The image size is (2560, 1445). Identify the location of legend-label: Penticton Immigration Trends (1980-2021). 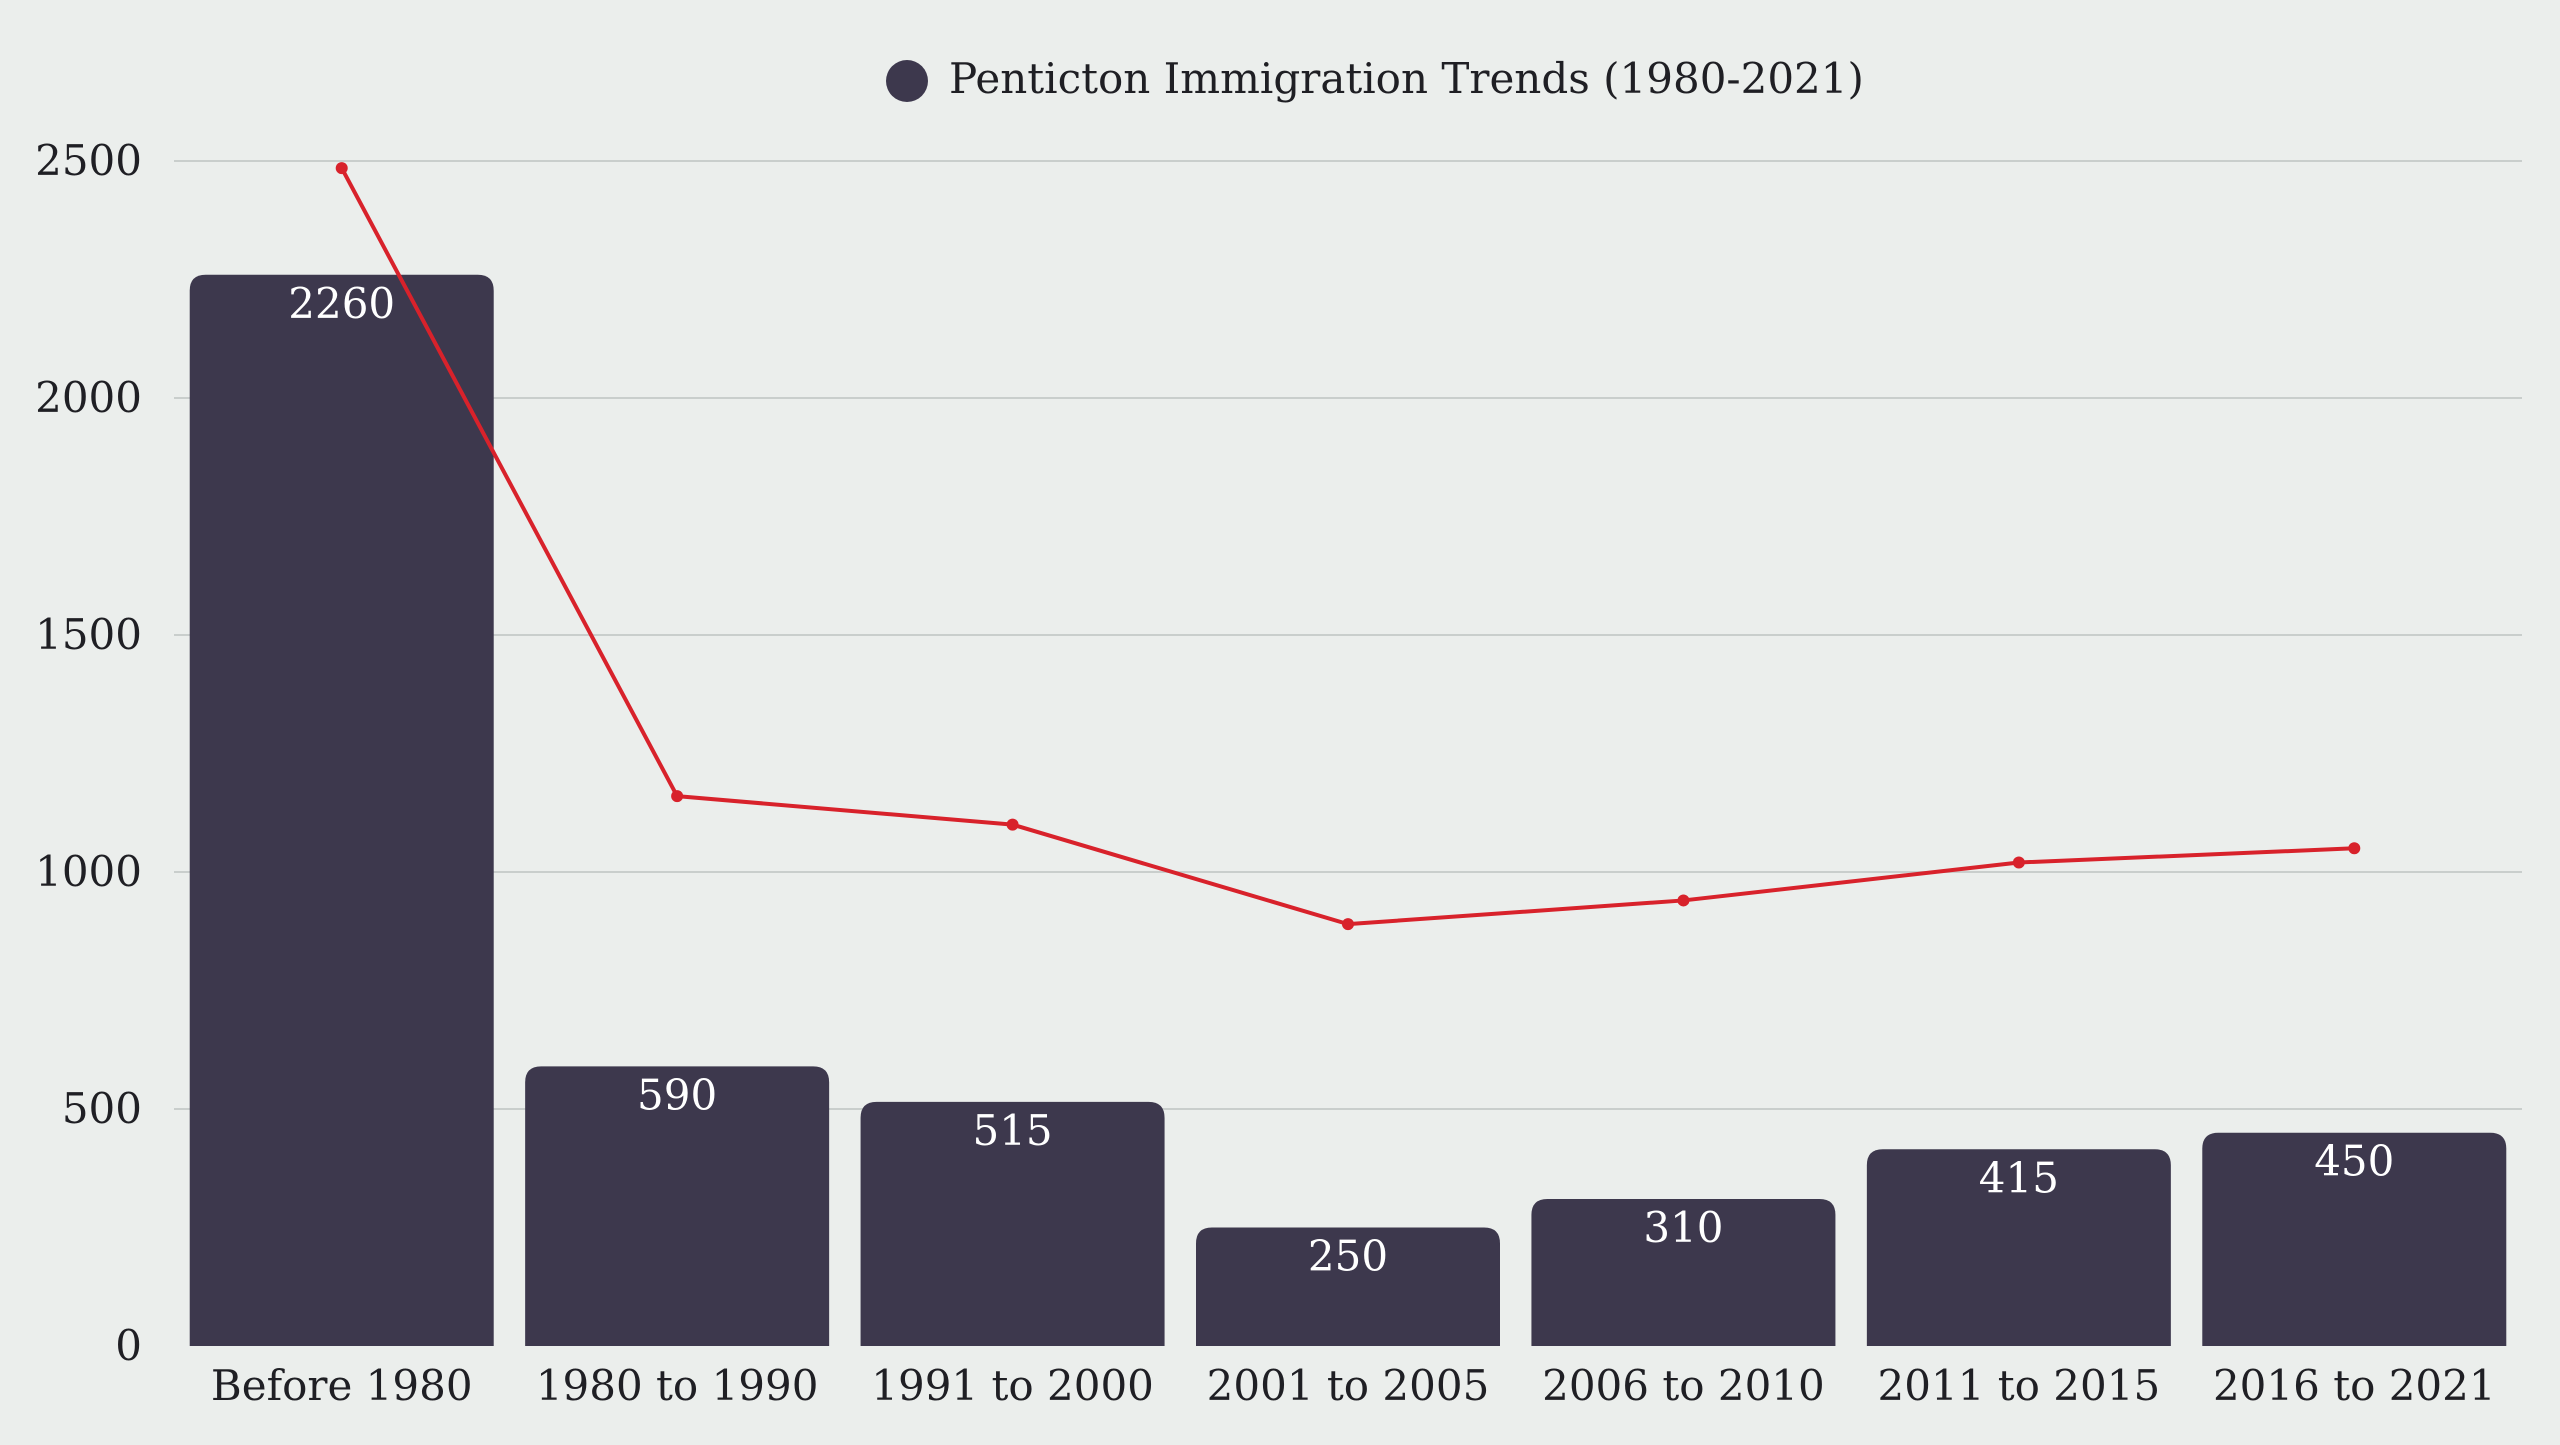
(1406, 78).